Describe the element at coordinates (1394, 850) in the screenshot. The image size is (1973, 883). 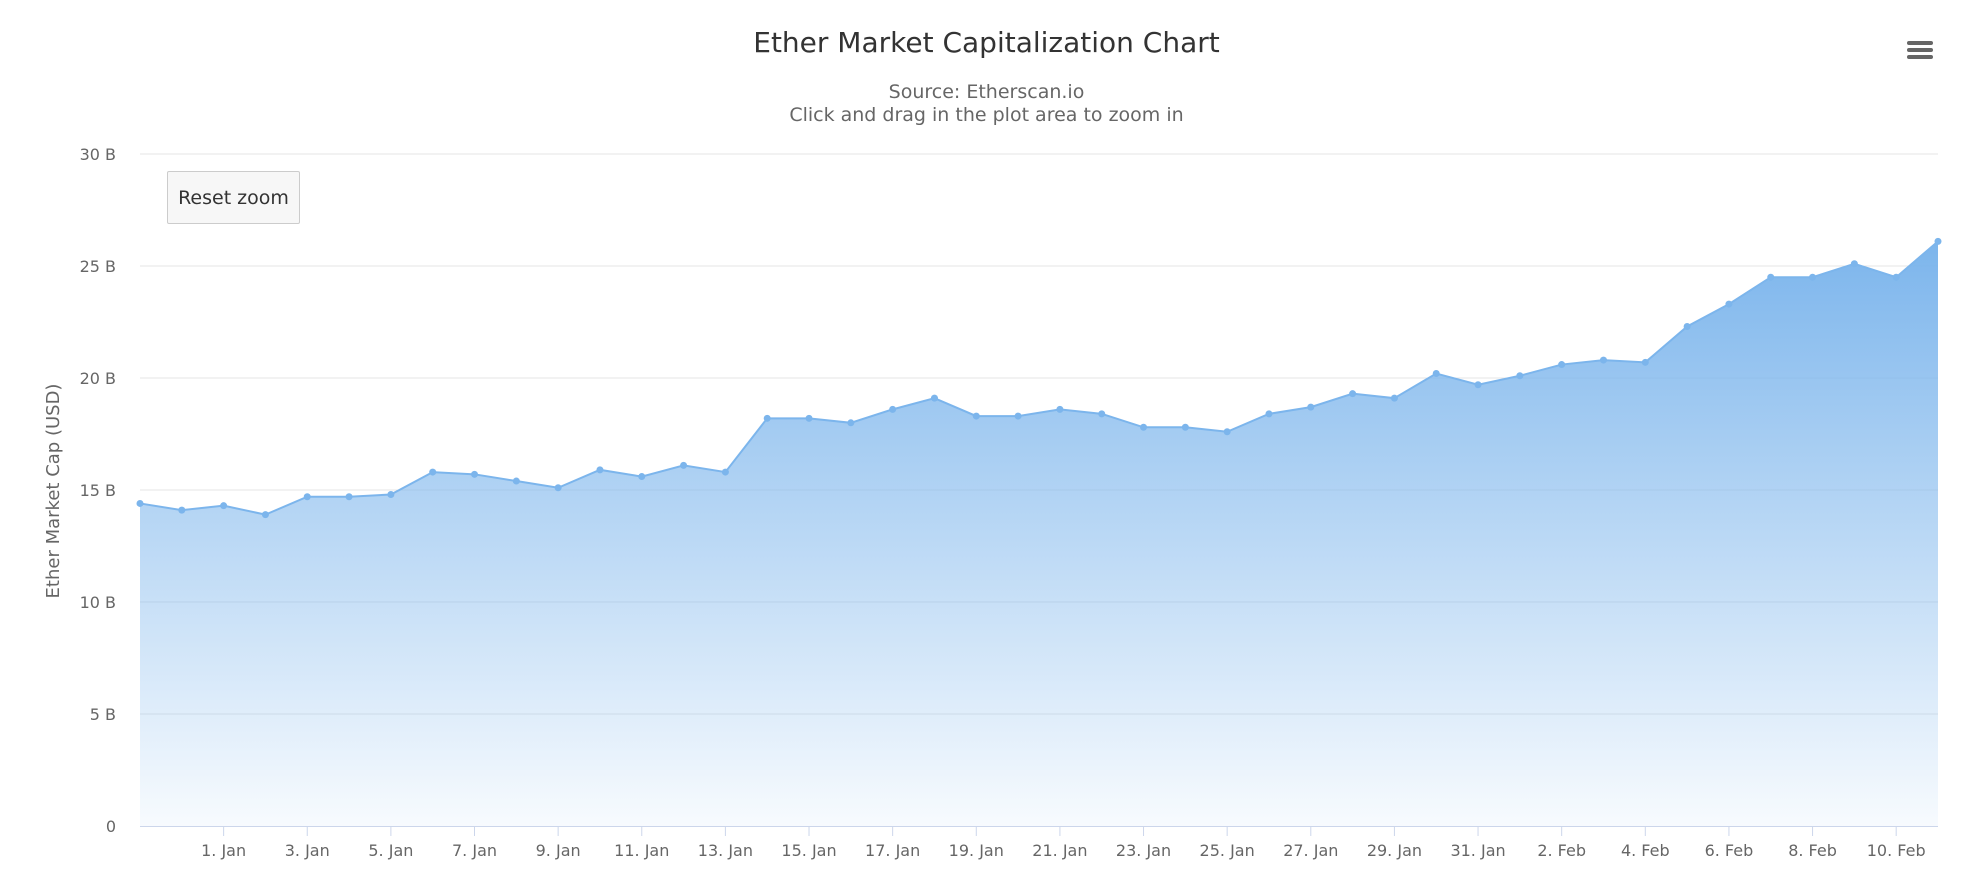
I see `x-tick-label: 29. Jan` at that location.